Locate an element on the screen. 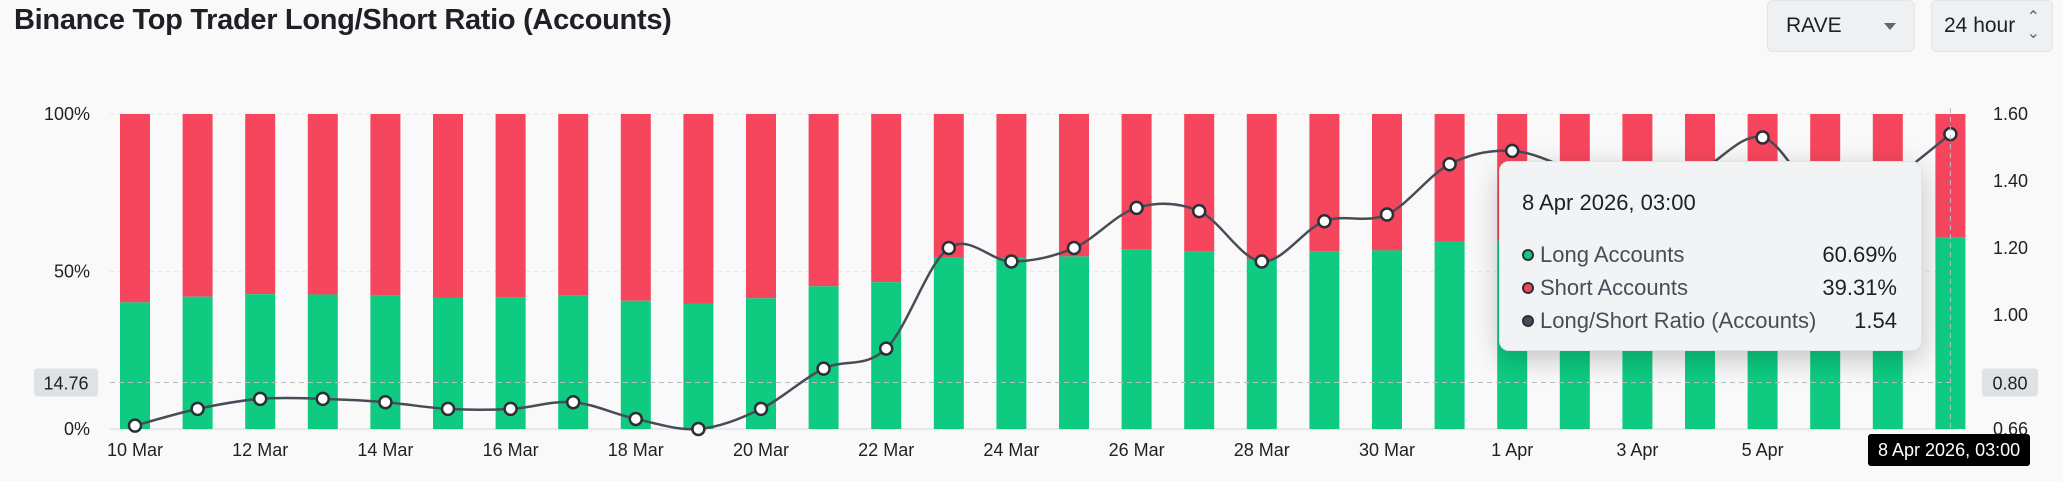 This screenshot has height=481, width=2063. tooltip-label: Long Accounts is located at coordinates (1612, 254).